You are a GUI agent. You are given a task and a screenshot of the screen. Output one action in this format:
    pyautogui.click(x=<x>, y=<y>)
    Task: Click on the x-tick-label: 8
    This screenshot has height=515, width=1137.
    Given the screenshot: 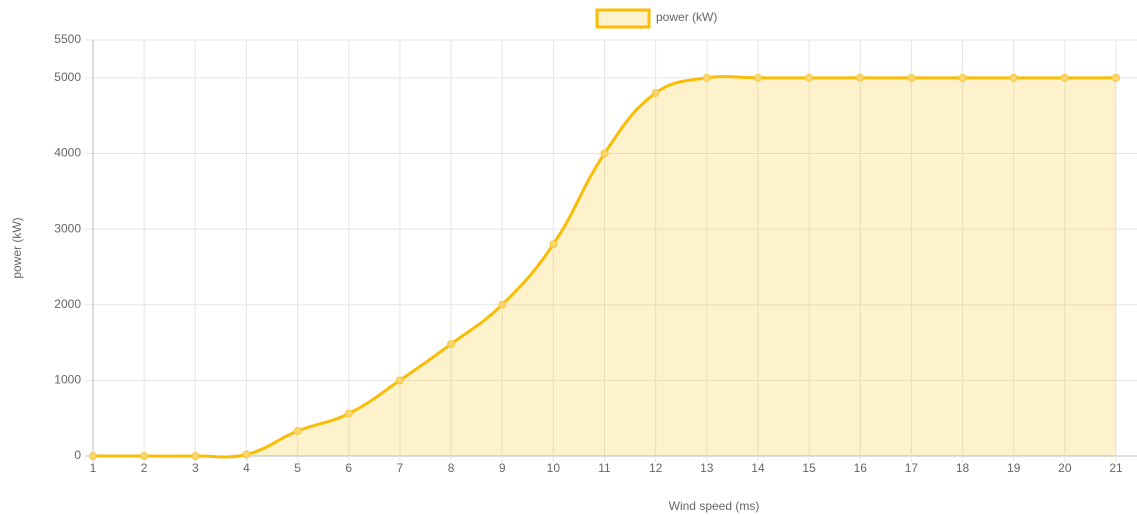 What is the action you would take?
    pyautogui.click(x=451, y=468)
    